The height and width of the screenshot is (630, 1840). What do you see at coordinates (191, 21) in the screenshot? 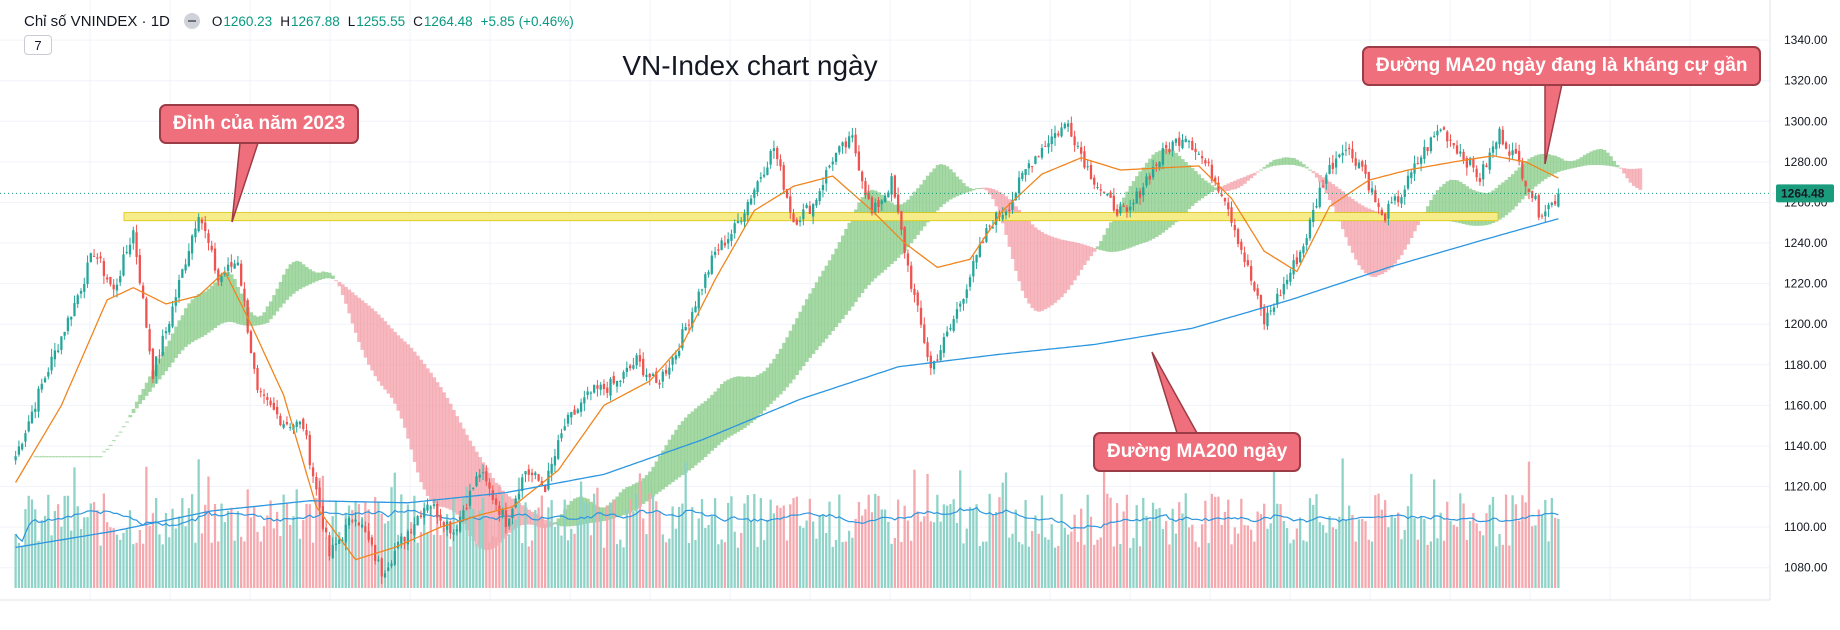
I see `collapse-icon` at bounding box center [191, 21].